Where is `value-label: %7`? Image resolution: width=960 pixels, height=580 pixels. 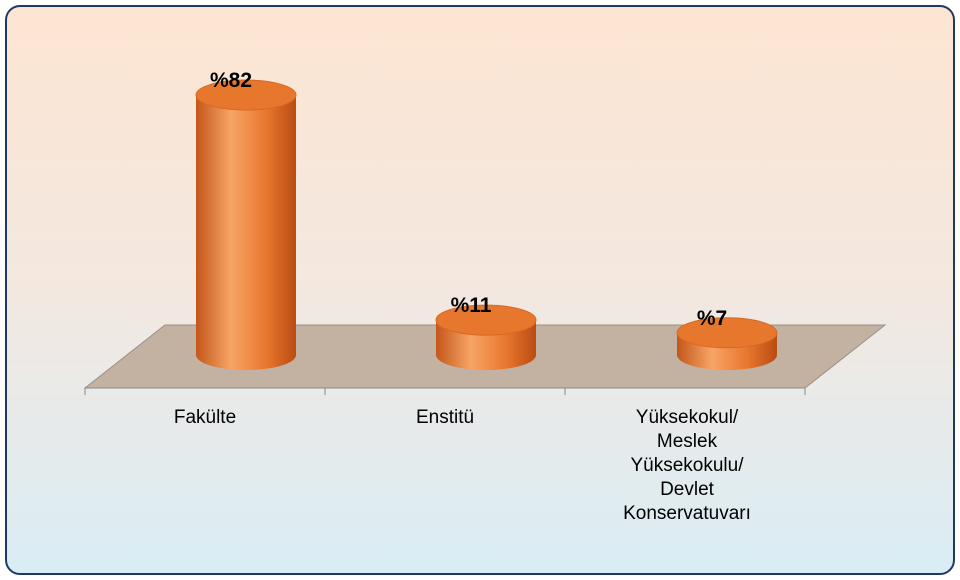
value-label: %7 is located at coordinates (712, 318).